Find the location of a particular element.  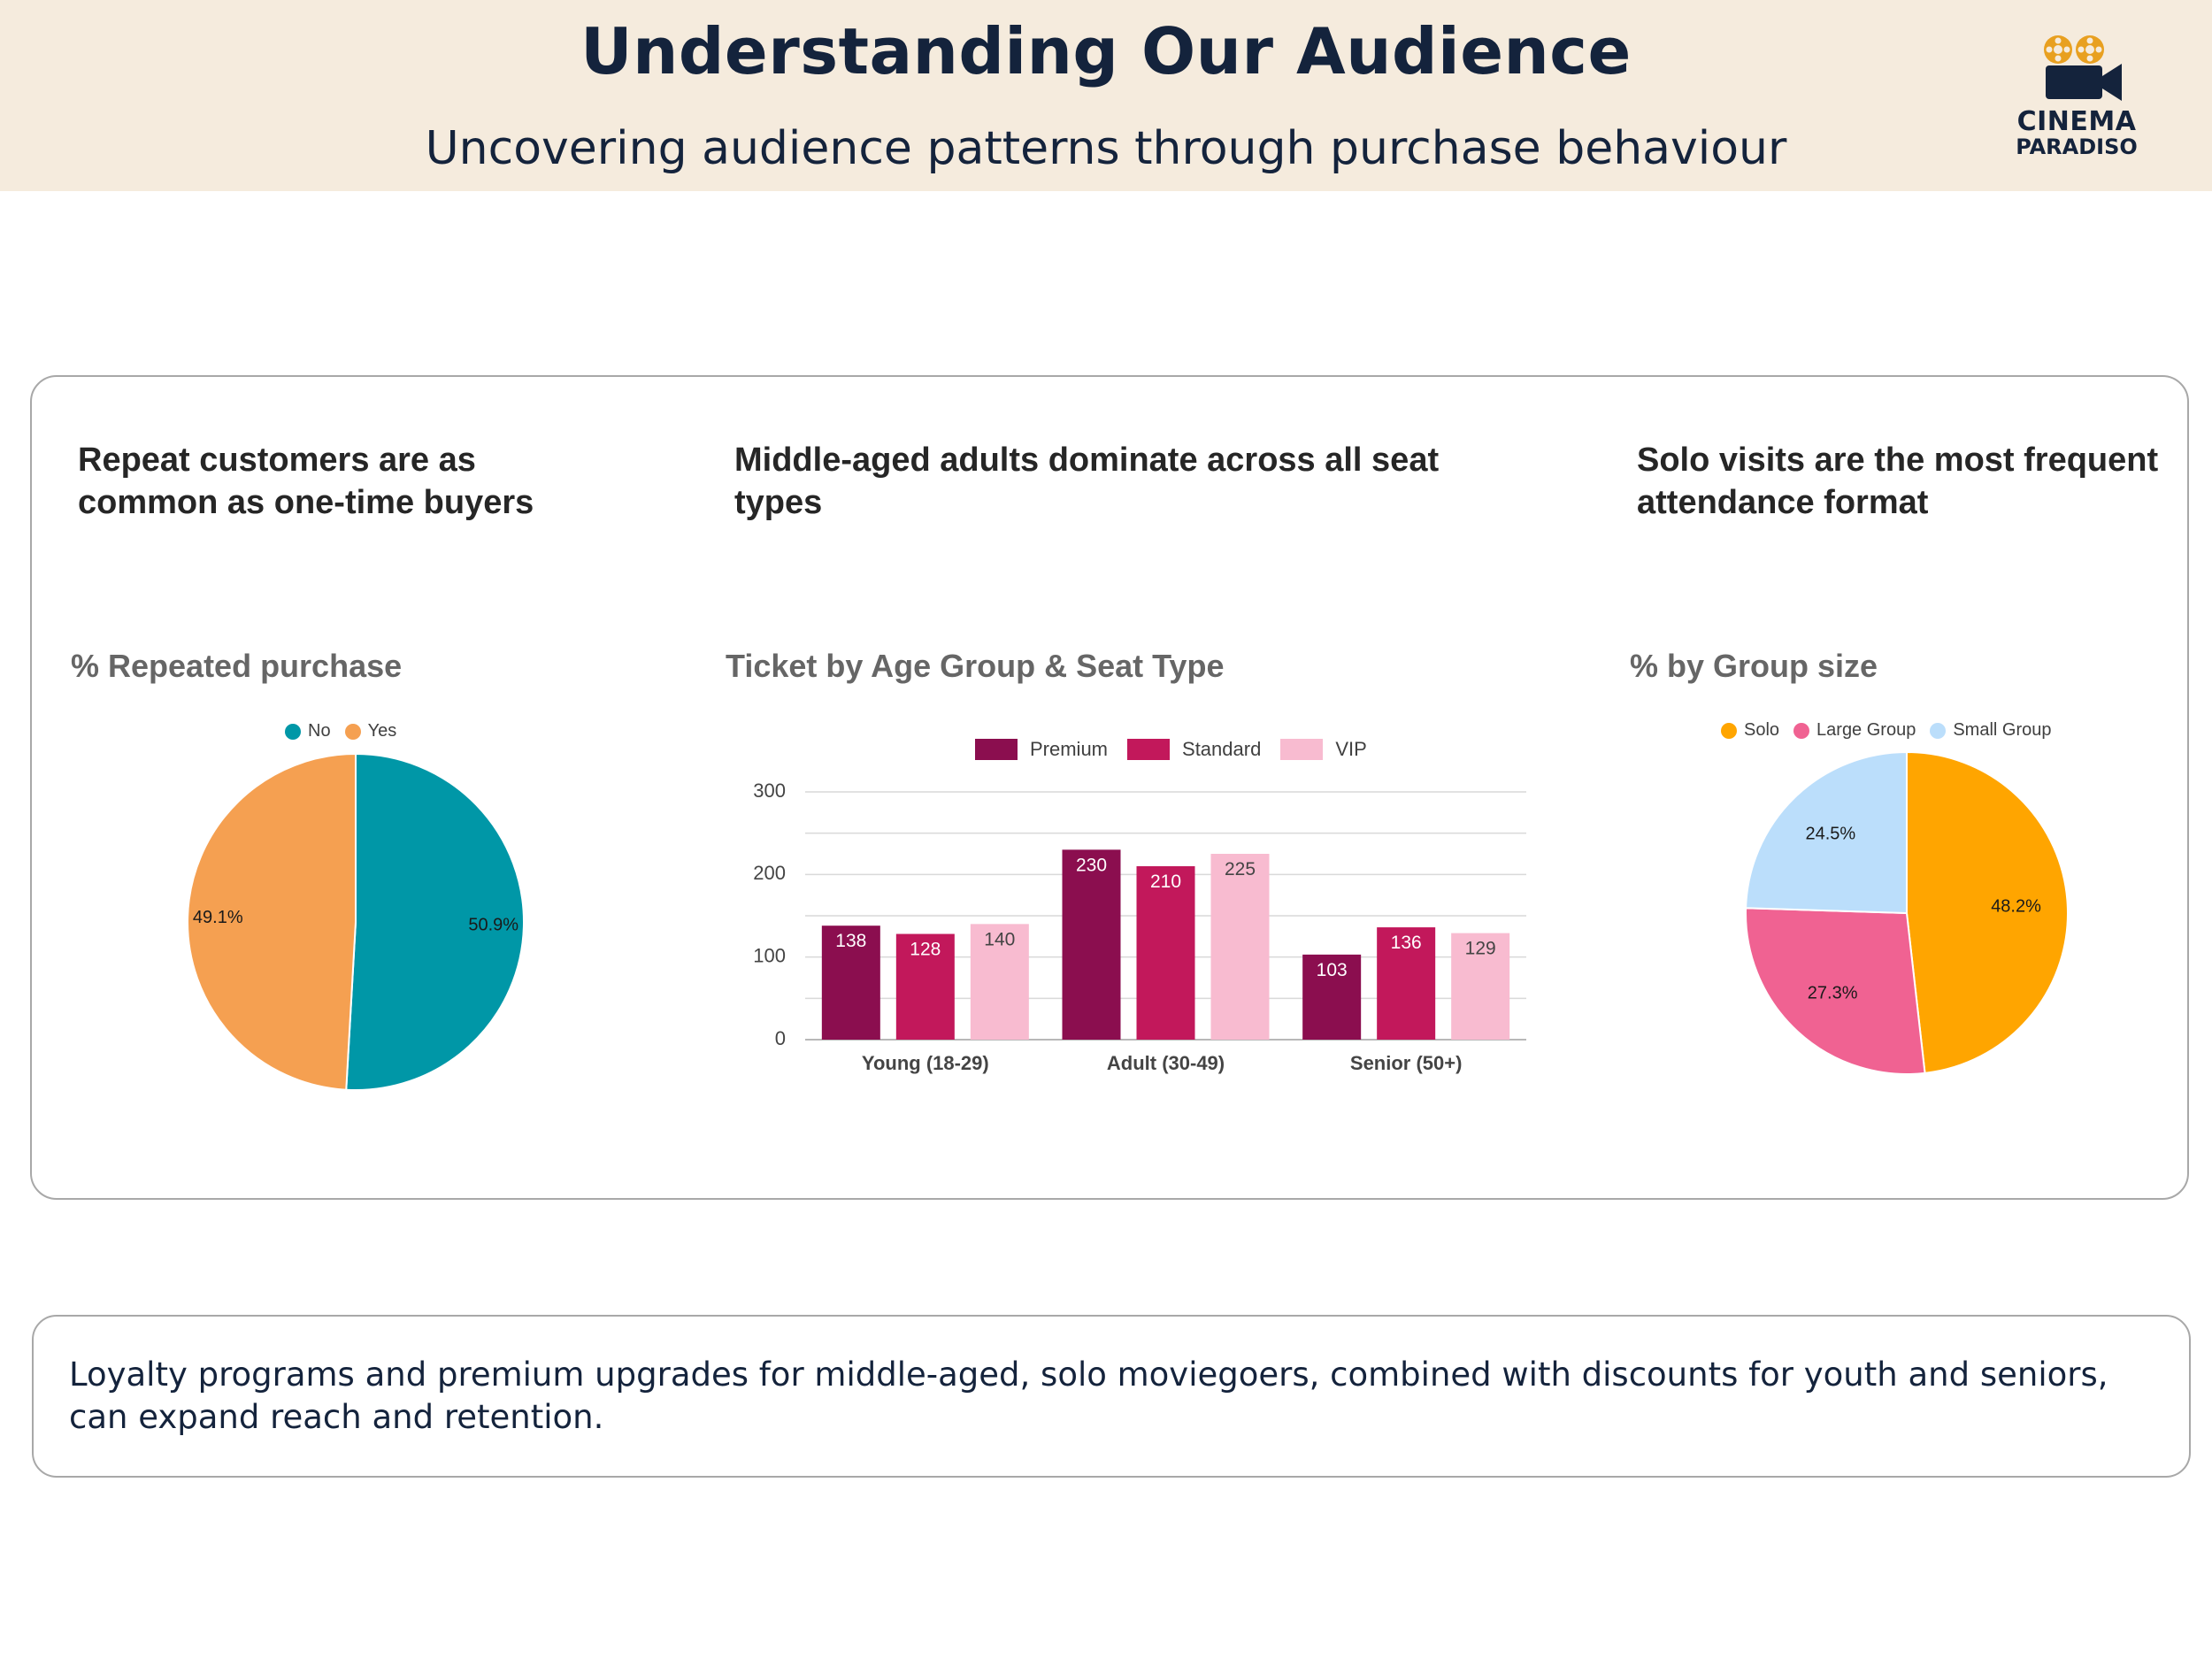

legend-item-no: No is located at coordinates (308, 731).